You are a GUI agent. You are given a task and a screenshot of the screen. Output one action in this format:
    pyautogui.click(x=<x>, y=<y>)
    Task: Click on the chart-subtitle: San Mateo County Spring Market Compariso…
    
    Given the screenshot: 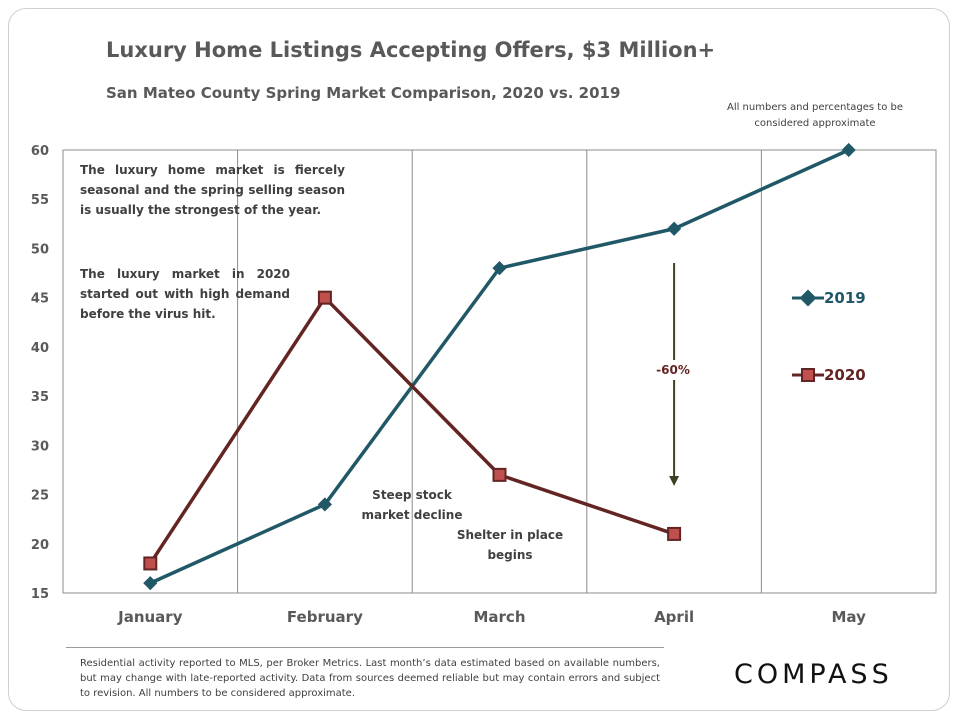 What is the action you would take?
    pyautogui.click(x=363, y=93)
    